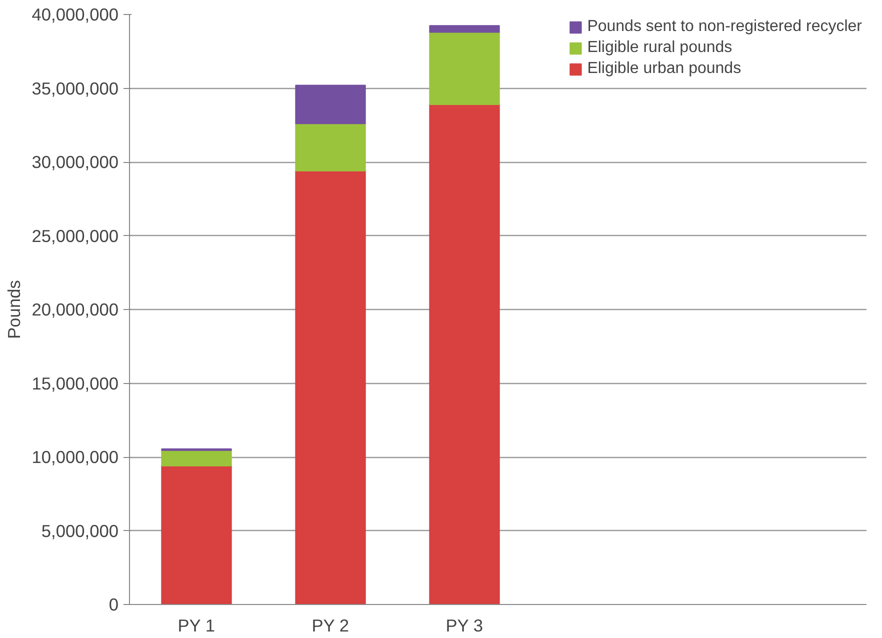 This screenshot has width=882, height=638. What do you see at coordinates (14, 309) in the screenshot?
I see `y-axis-title: Pounds` at bounding box center [14, 309].